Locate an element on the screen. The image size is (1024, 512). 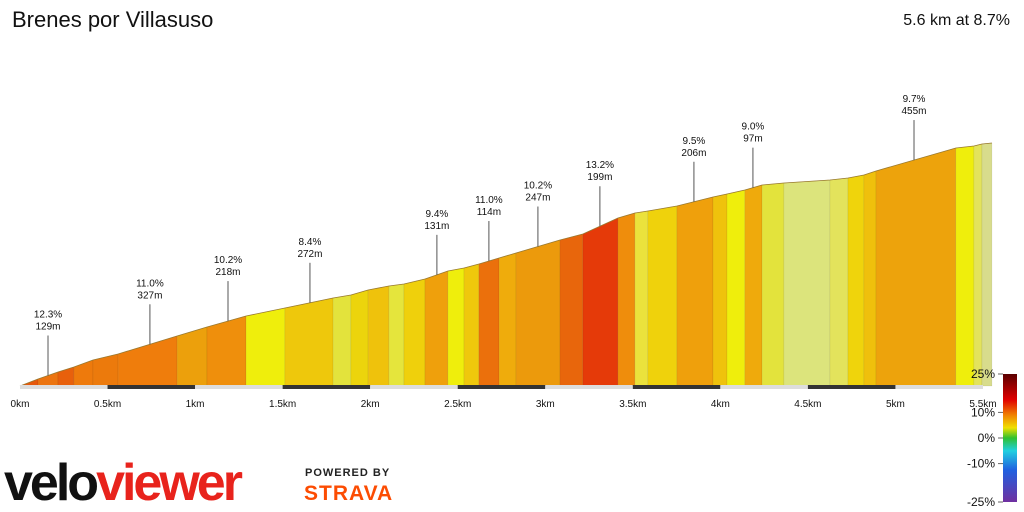
annotation-grade: 9.5% is located at coordinates (694, 141).